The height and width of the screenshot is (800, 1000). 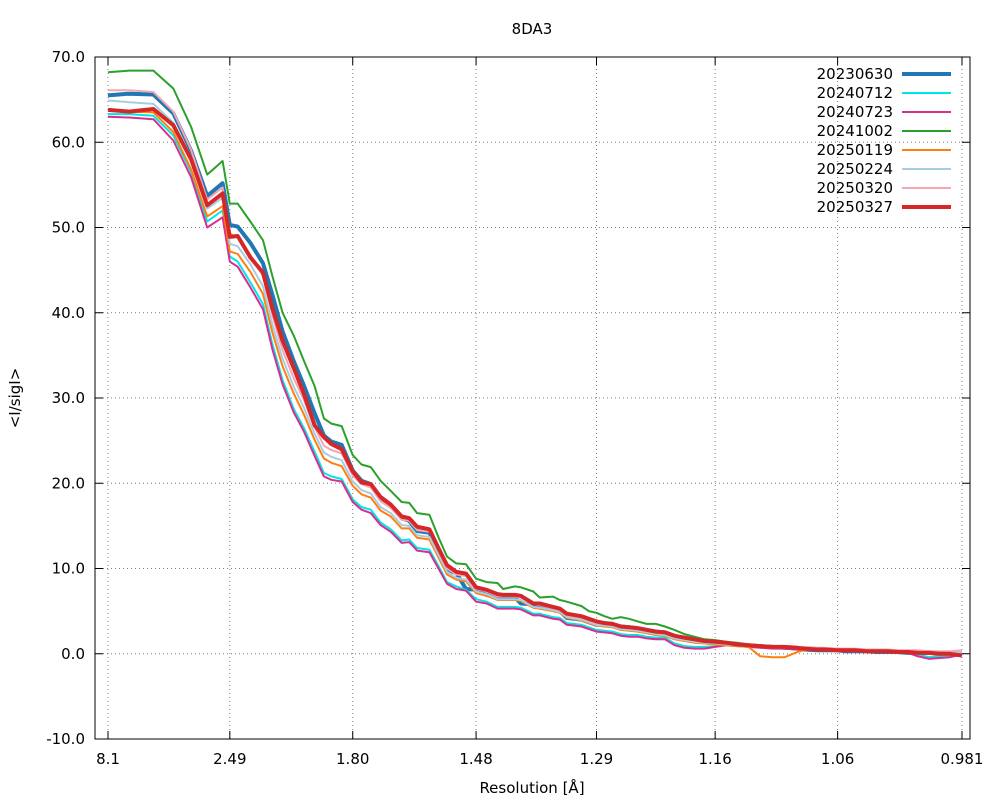 What do you see at coordinates (68, 398) in the screenshot?
I see `y-tick-label: 30.0` at bounding box center [68, 398].